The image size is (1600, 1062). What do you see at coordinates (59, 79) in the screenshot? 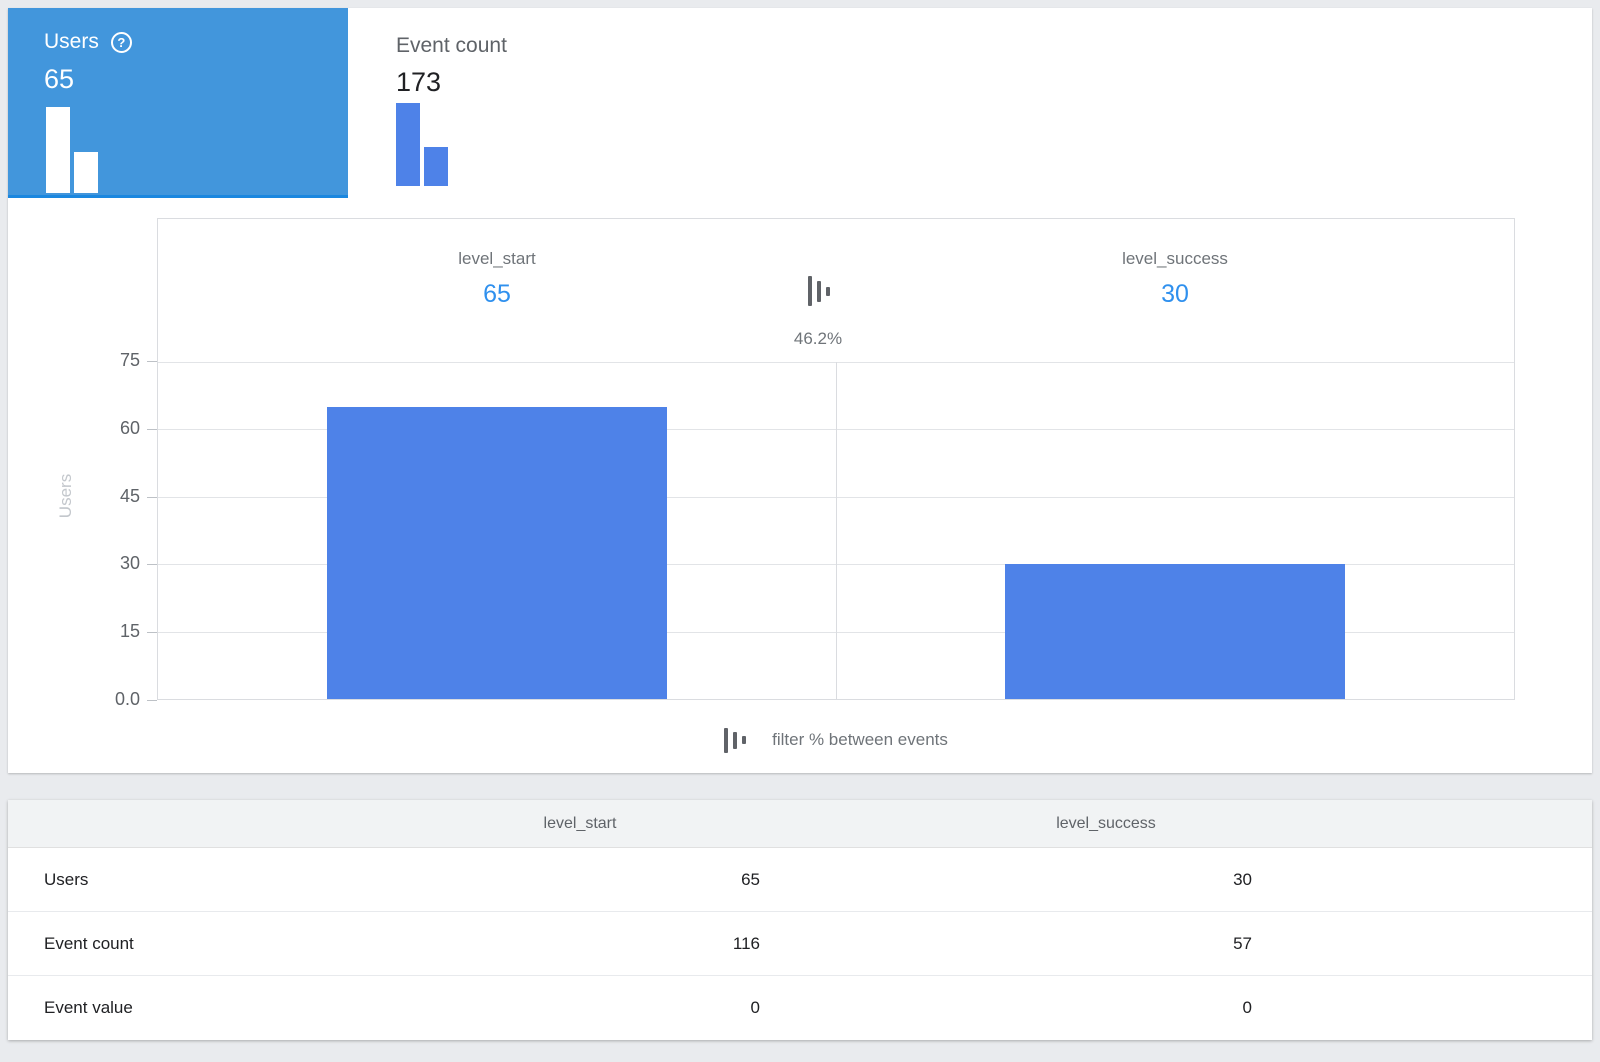
I see `metric-tab-users-value: 65` at bounding box center [59, 79].